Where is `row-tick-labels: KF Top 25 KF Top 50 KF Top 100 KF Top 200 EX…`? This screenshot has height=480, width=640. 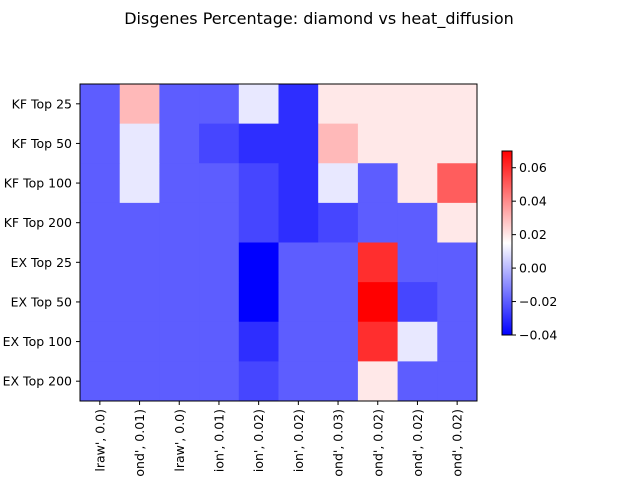 row-tick-labels: KF Top 25 KF Top 50 KF Top 100 KF Top 200 EX… is located at coordinates (41, 242).